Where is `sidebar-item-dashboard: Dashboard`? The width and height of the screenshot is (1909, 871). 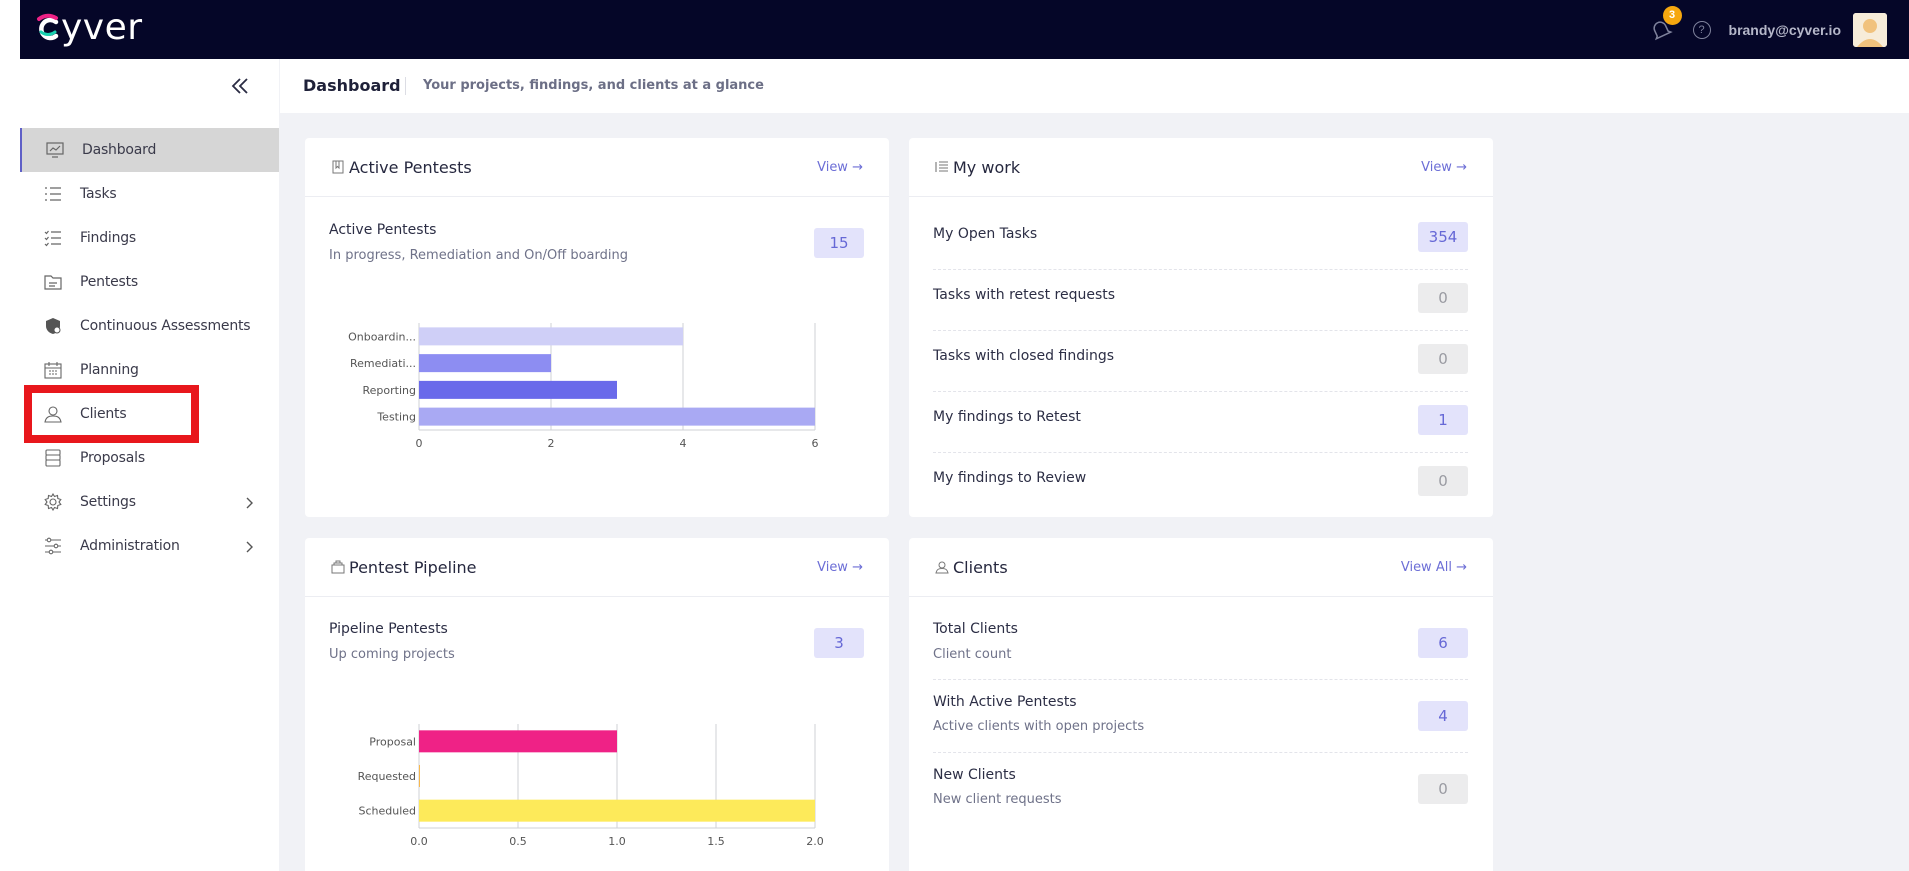 sidebar-item-dashboard: Dashboard is located at coordinates (149, 150).